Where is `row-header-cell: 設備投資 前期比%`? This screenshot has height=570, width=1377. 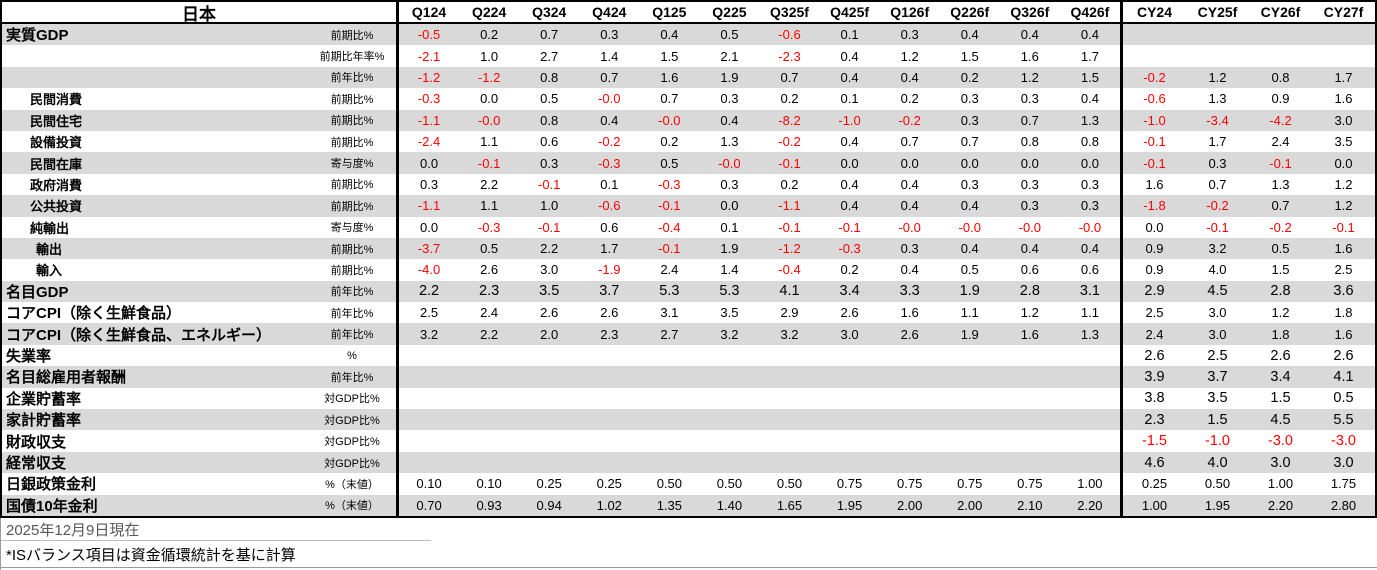
row-header-cell: 設備投資 前期比% is located at coordinates (200, 141).